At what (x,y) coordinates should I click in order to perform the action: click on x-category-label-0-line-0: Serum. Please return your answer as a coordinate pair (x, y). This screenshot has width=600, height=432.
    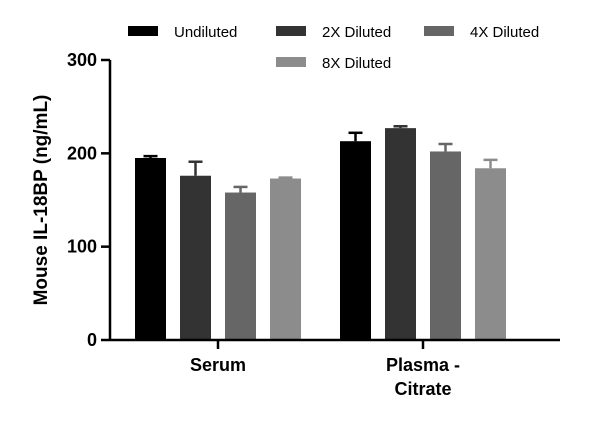
    Looking at the image, I should click on (218, 365).